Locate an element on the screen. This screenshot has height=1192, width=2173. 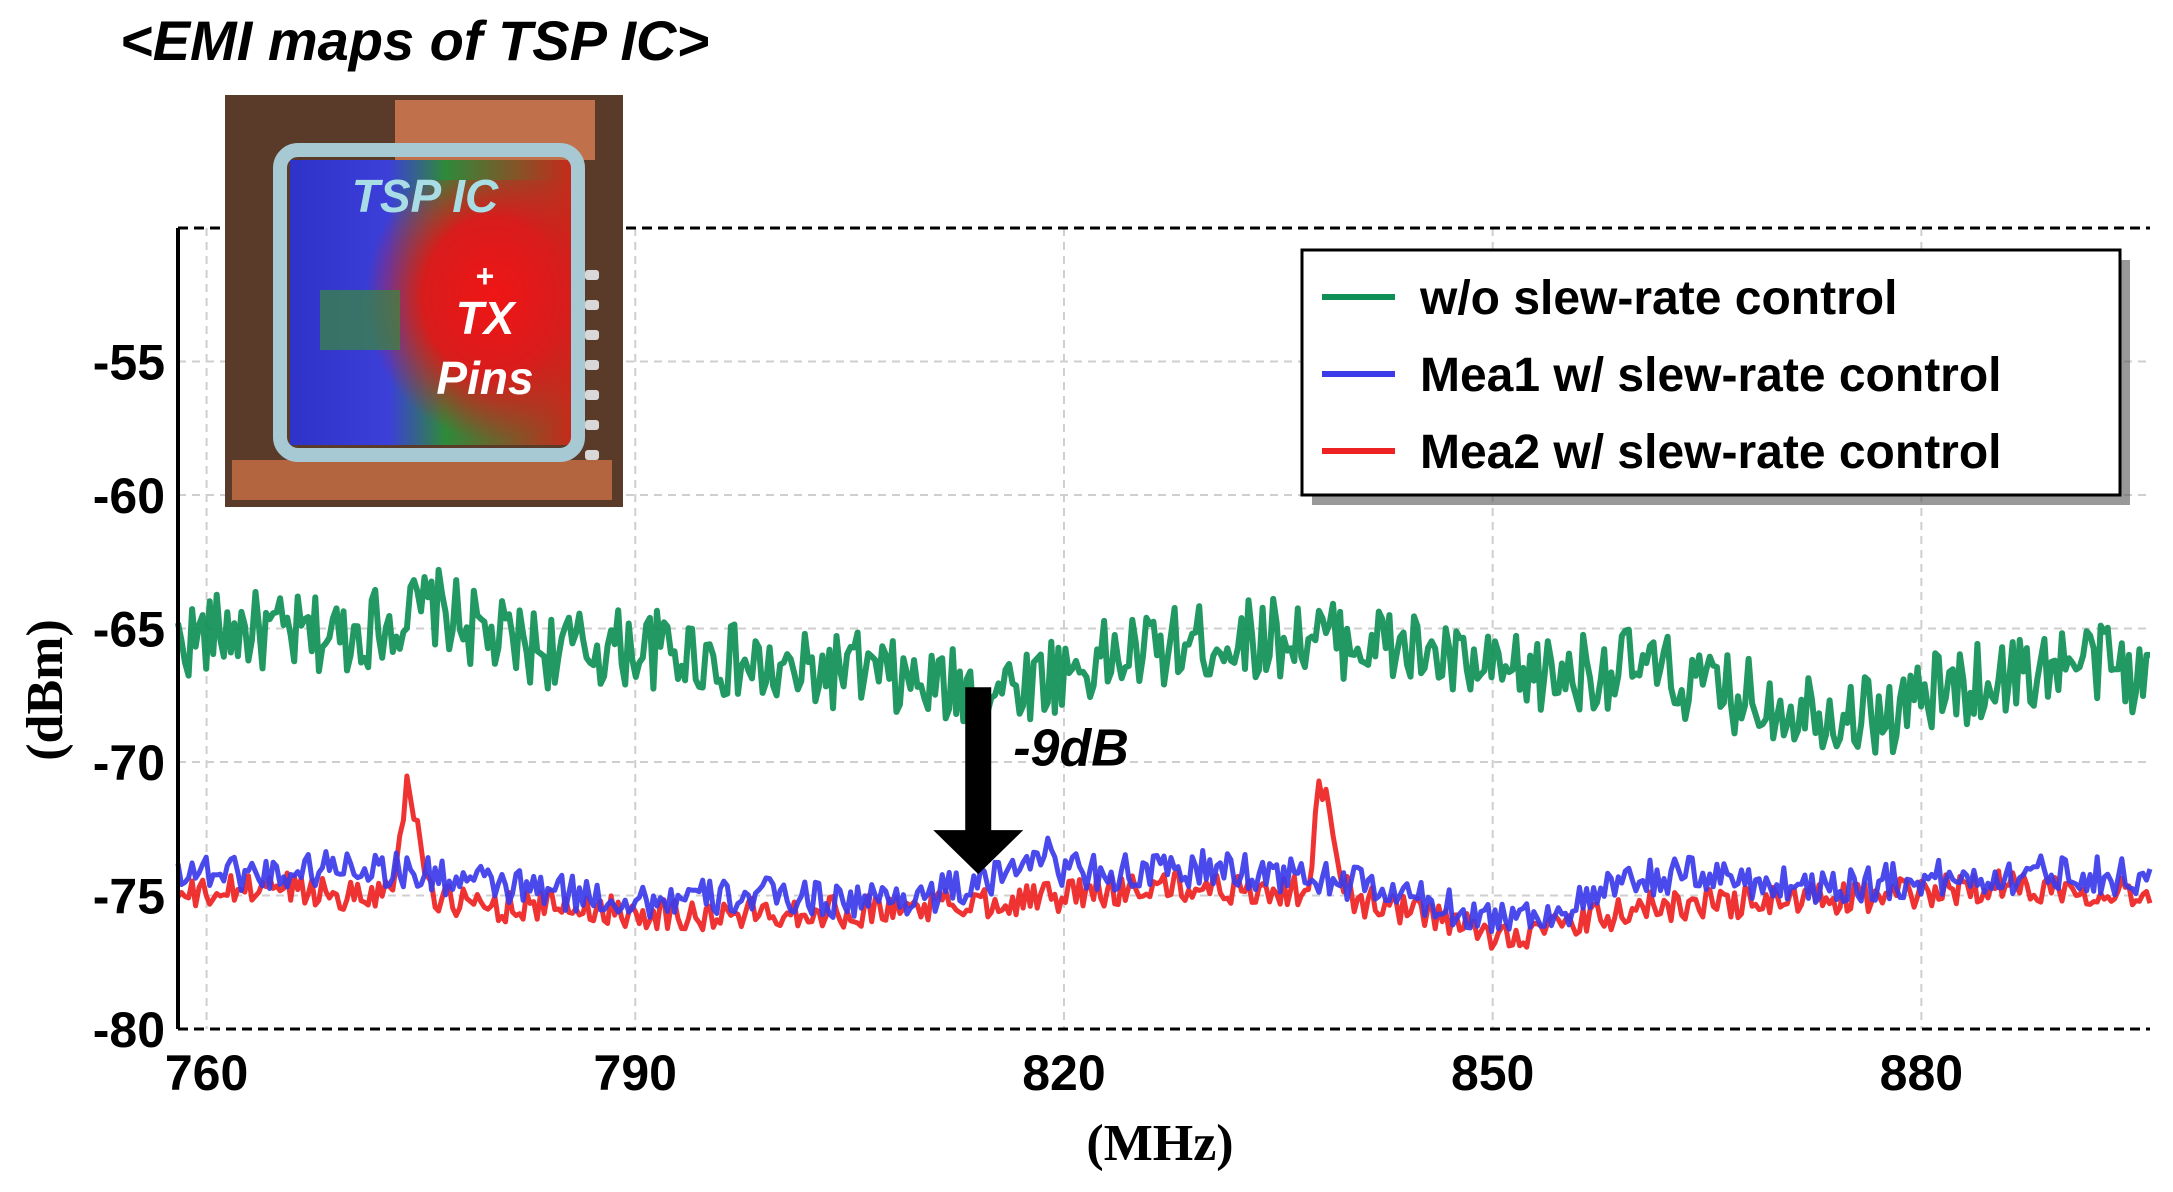
y-tick-label: -55 is located at coordinates (129, 363).